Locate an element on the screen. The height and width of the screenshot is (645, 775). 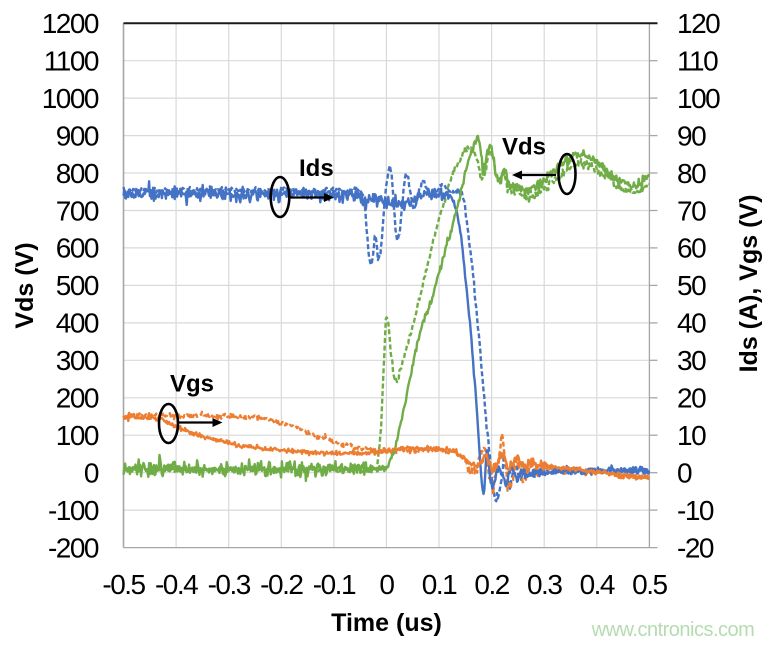
svg-text: -0.5 is located at coordinates (123, 584).